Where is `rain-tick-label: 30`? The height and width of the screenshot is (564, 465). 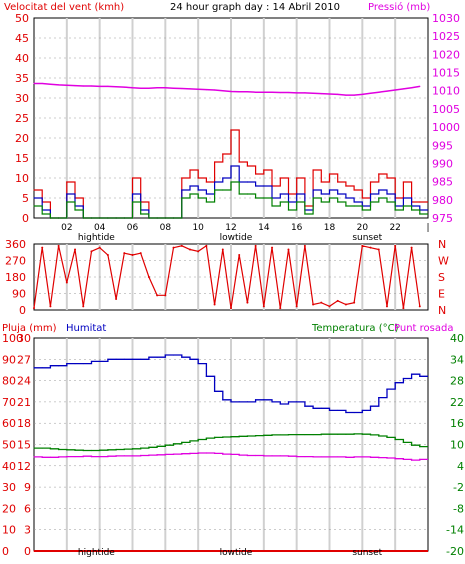 rain-tick-label: 30 is located at coordinates (9, 487).